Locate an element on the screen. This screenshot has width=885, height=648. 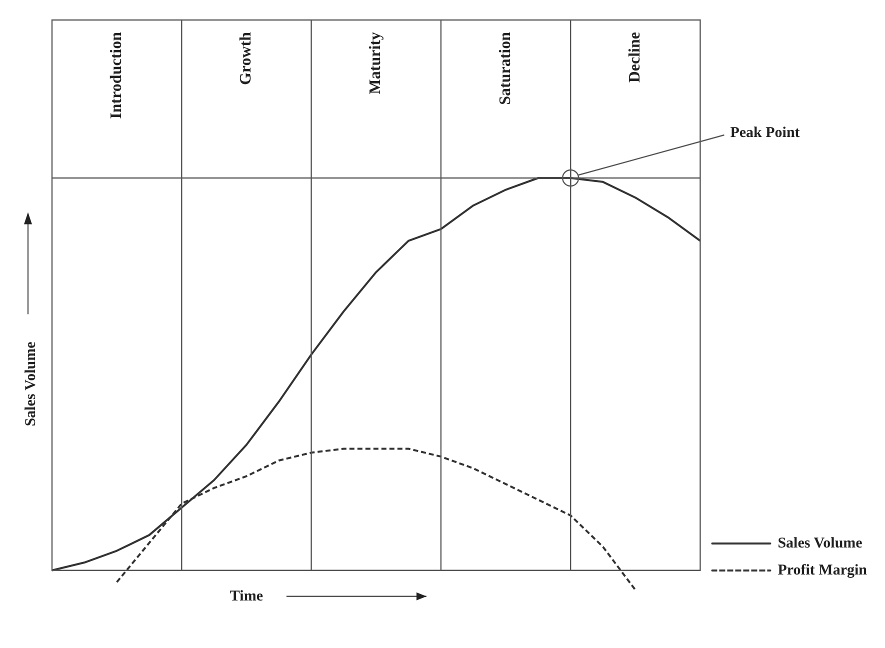
text: Growth is located at coordinates (246, 59).